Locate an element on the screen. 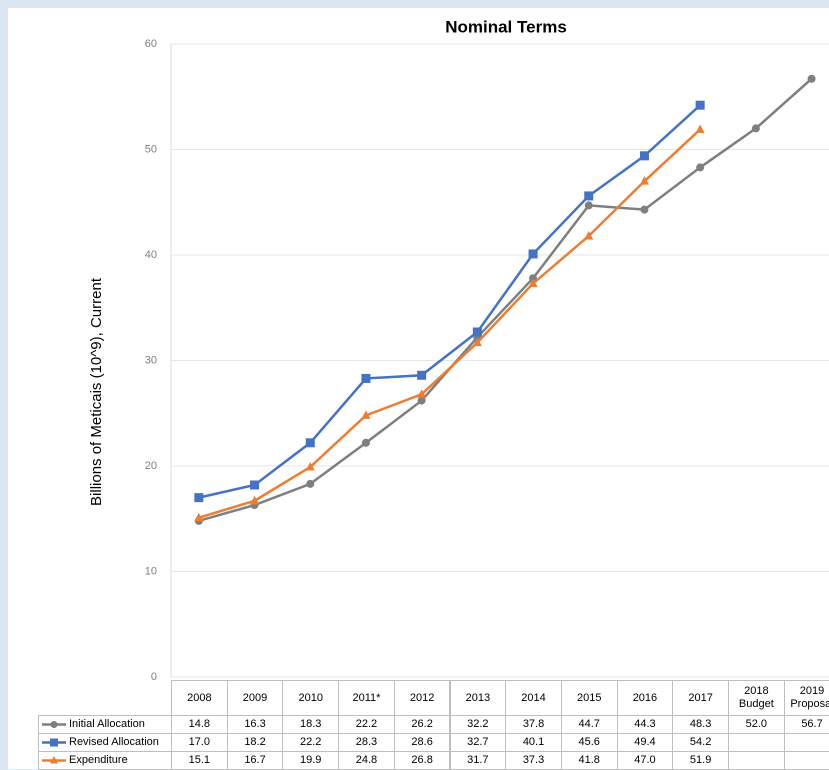 This screenshot has height=770, width=829. value-cell: 41.8 is located at coordinates (589, 760).